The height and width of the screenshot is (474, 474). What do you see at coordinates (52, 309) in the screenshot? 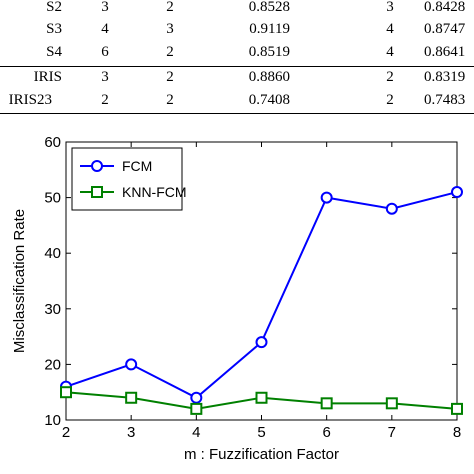
I see `y-tick-label: 30` at bounding box center [52, 309].